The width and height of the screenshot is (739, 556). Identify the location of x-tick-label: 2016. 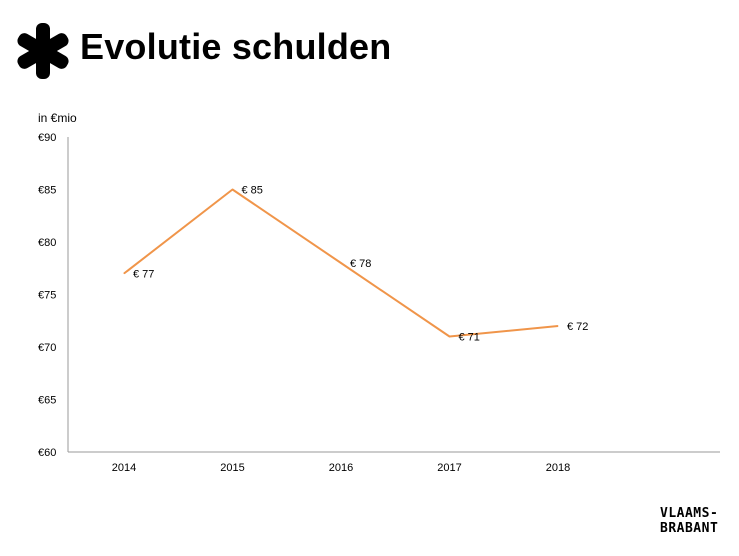
(341, 468).